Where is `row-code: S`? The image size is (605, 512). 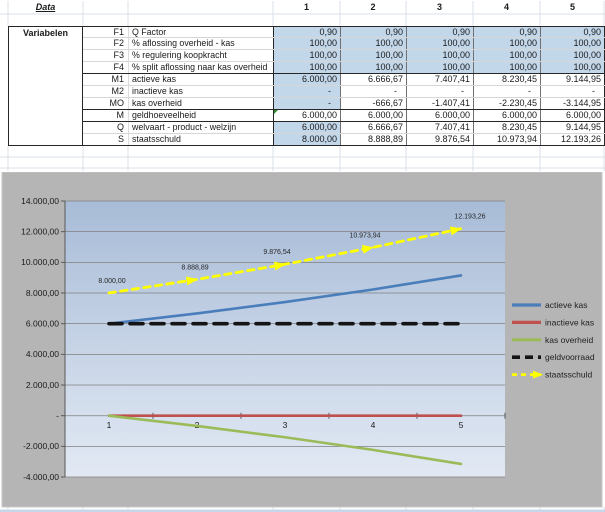 row-code: S is located at coordinates (120, 139).